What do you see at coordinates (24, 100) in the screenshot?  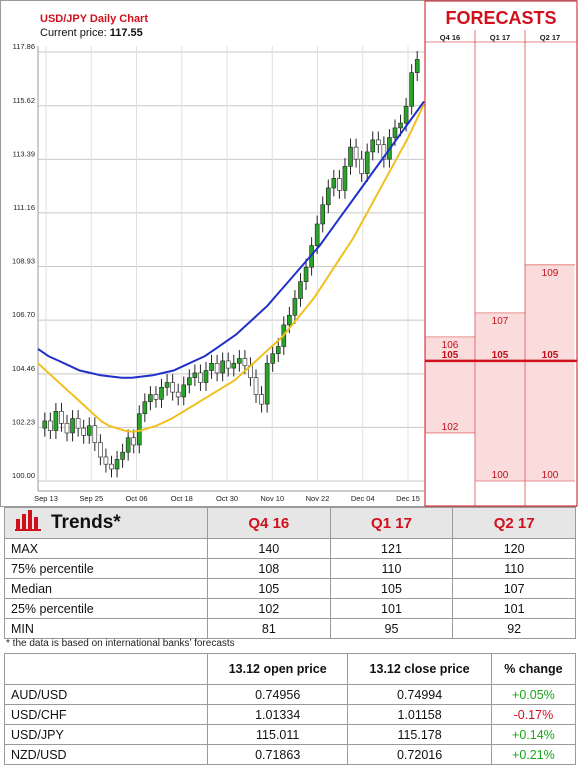 I see `y-tick-label: 115.62` at bounding box center [24, 100].